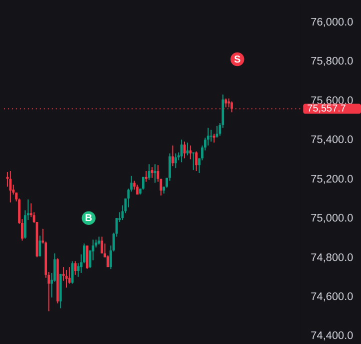  Describe the element at coordinates (332, 140) in the screenshot. I see `y-tick-label: 75,400.0` at that location.